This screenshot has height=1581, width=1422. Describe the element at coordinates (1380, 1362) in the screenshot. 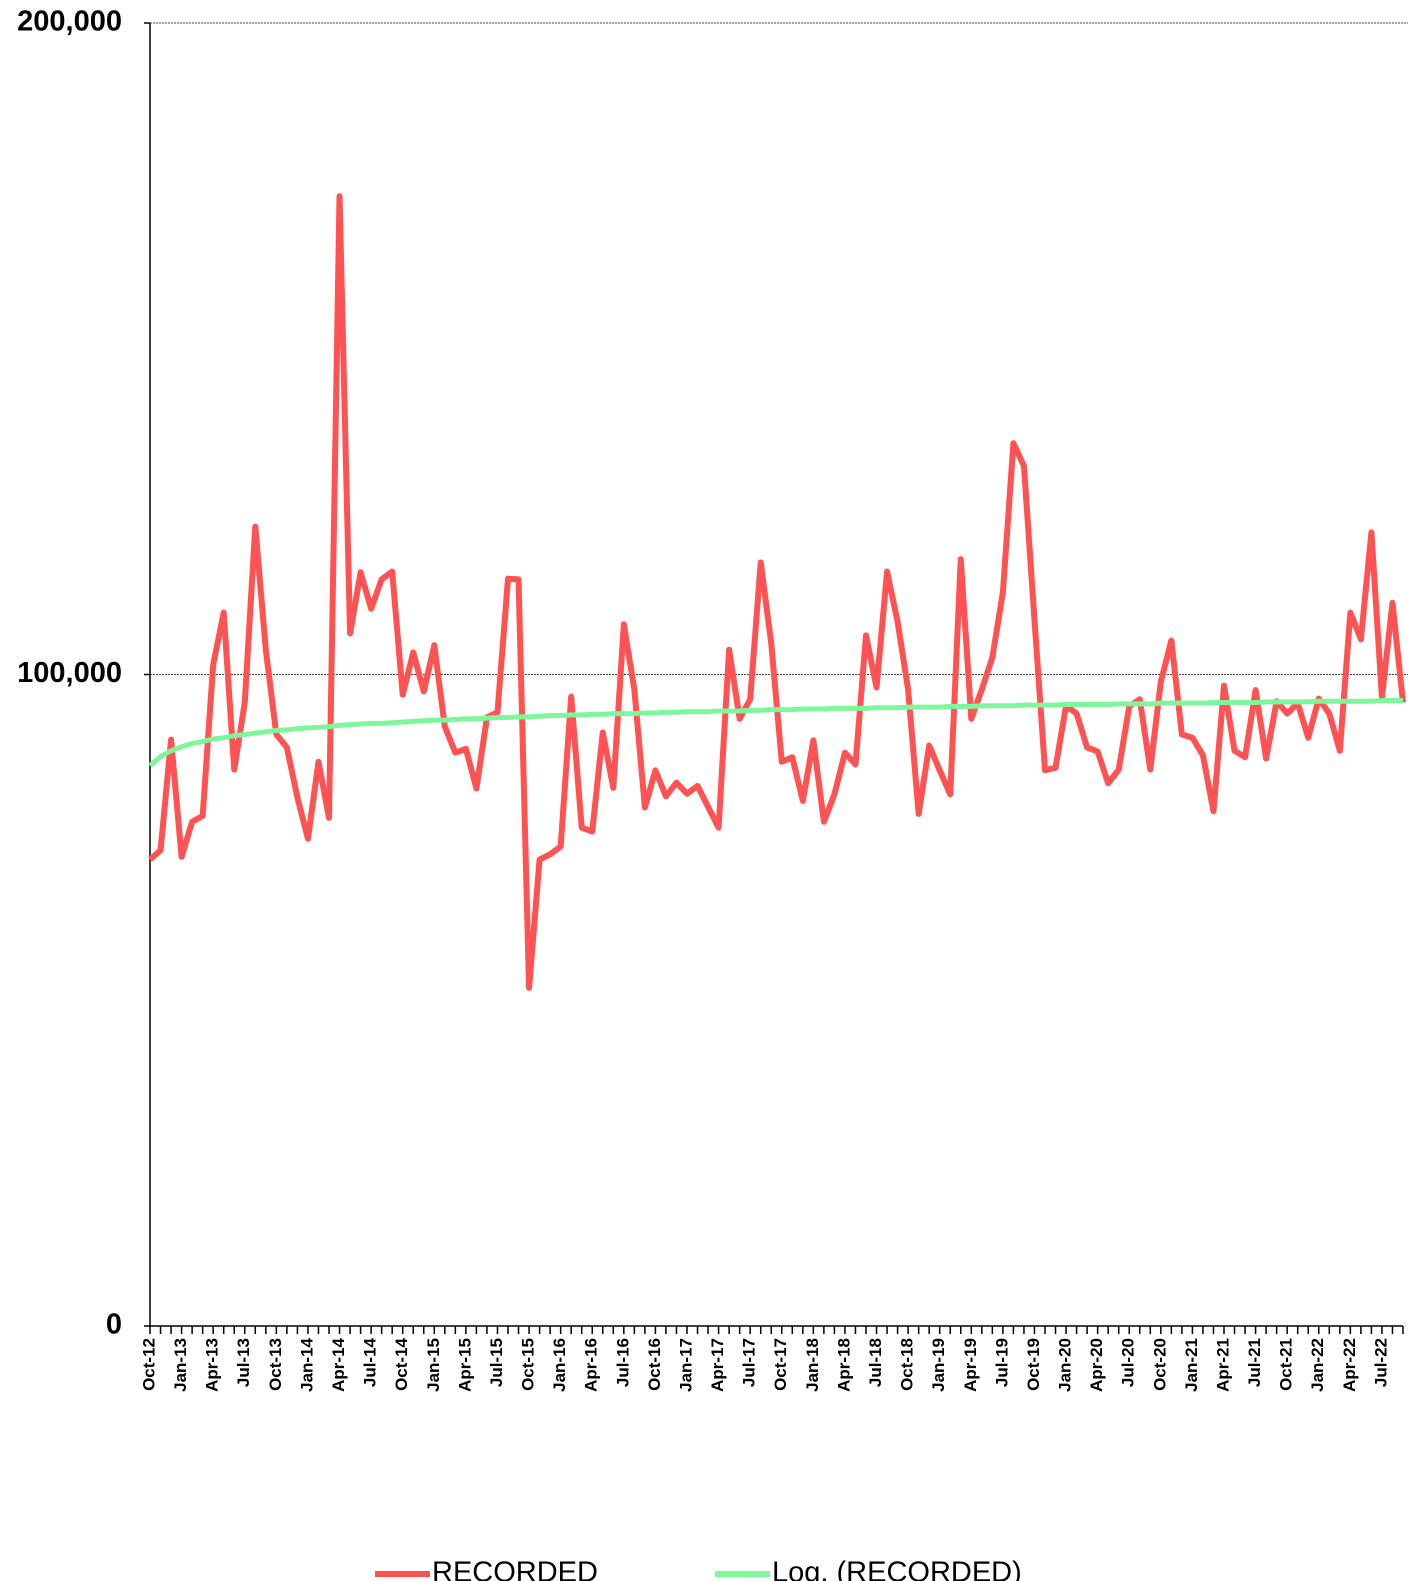

I see `x-tick-label: Jul-22` at that location.